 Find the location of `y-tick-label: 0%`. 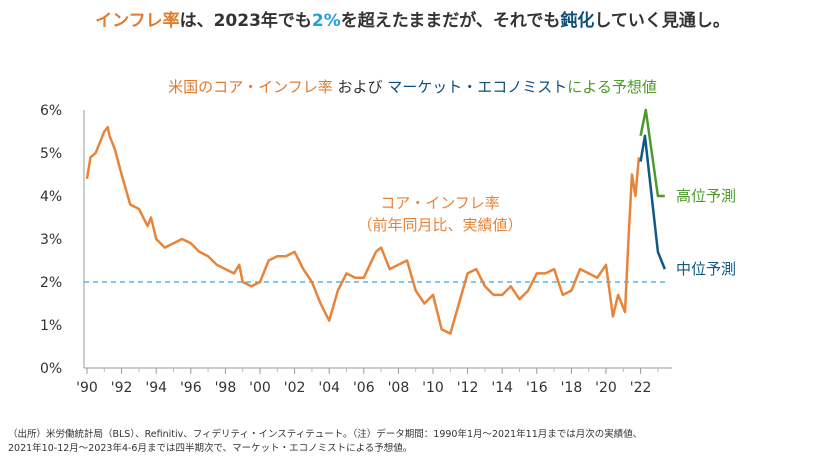

y-tick-label: 0% is located at coordinates (51, 369).